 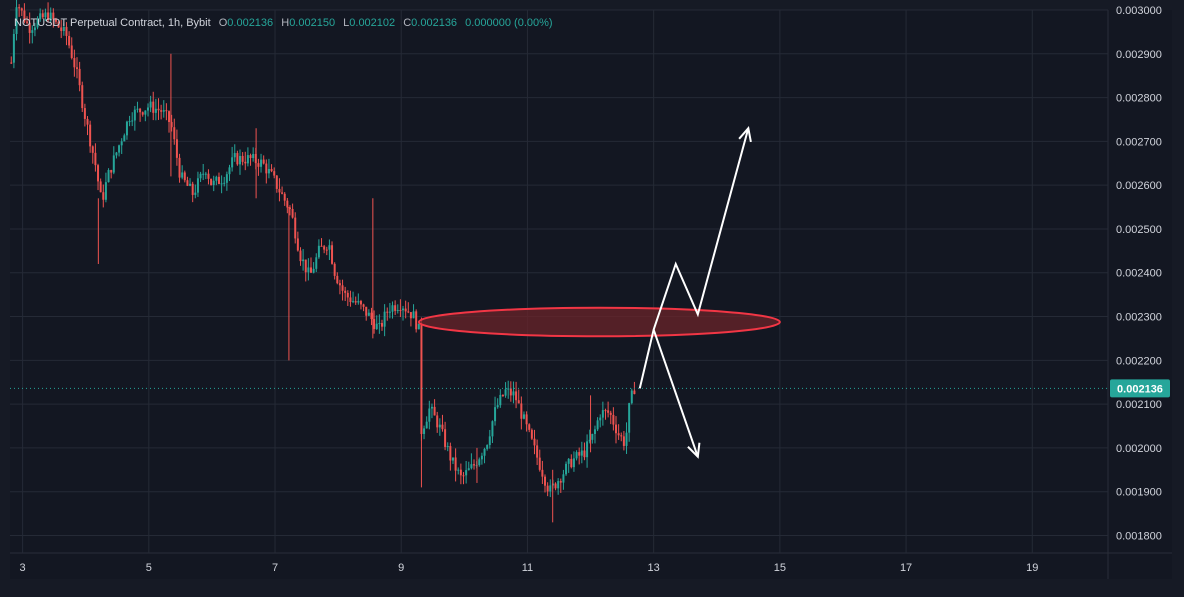 I want to click on y-tick-label: 0.002500, so click(x=1139, y=230).